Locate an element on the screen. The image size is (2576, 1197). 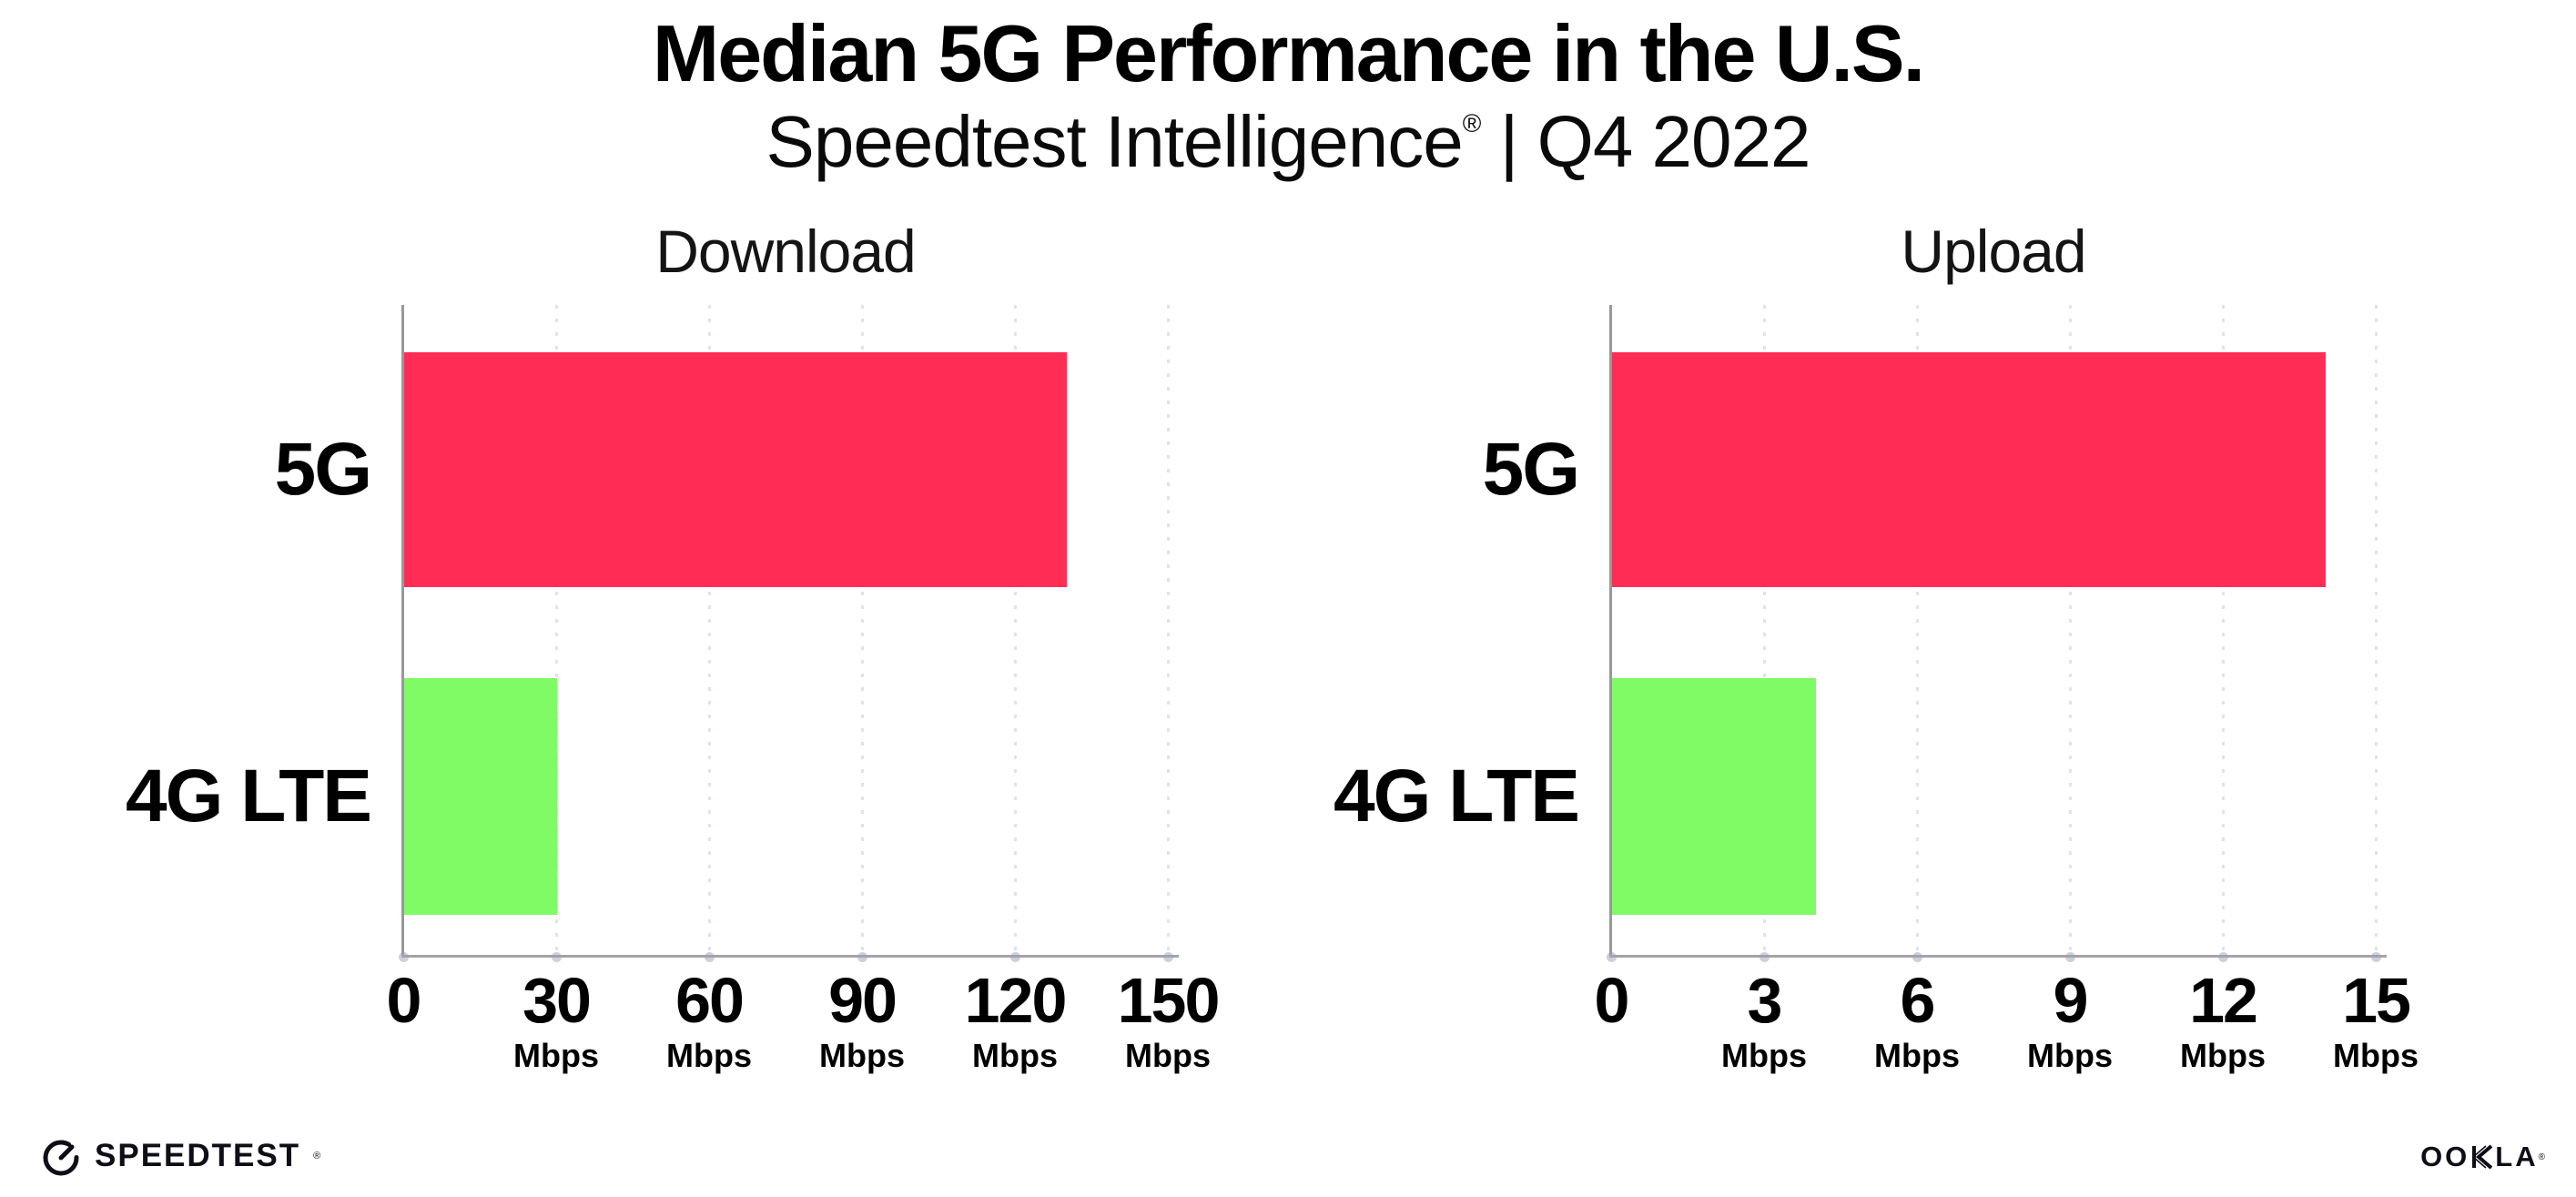
page-subtitle: Speedtest Intelligence® | Q4 2022 is located at coordinates (1288, 142).